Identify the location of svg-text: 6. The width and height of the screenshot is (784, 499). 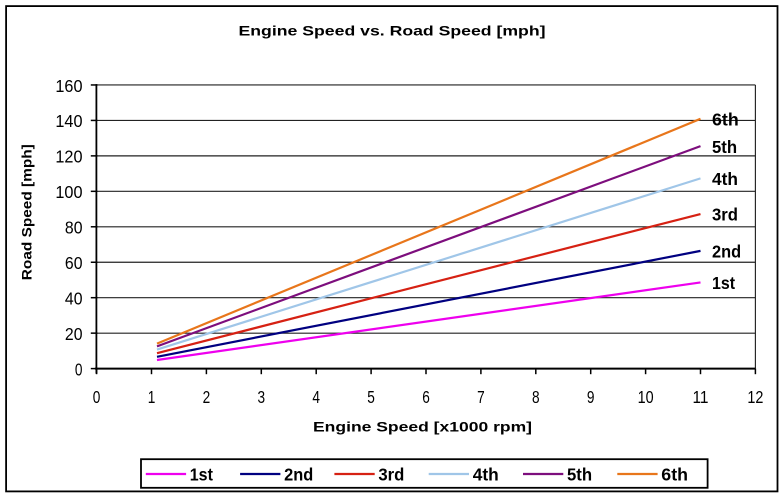
(426, 397).